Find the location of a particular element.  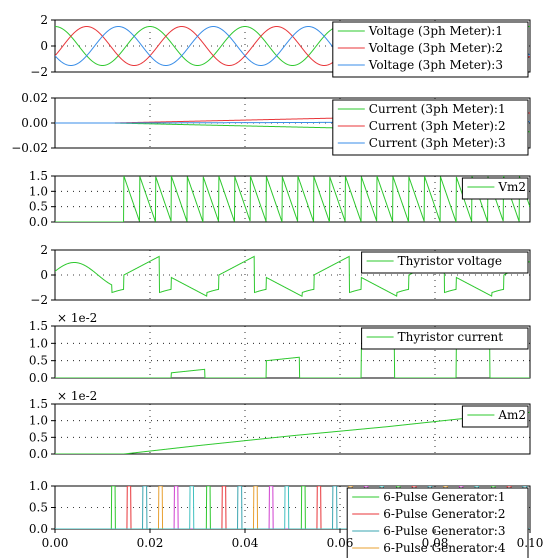

y-tick-label: −0.02 is located at coordinates (29, 148).